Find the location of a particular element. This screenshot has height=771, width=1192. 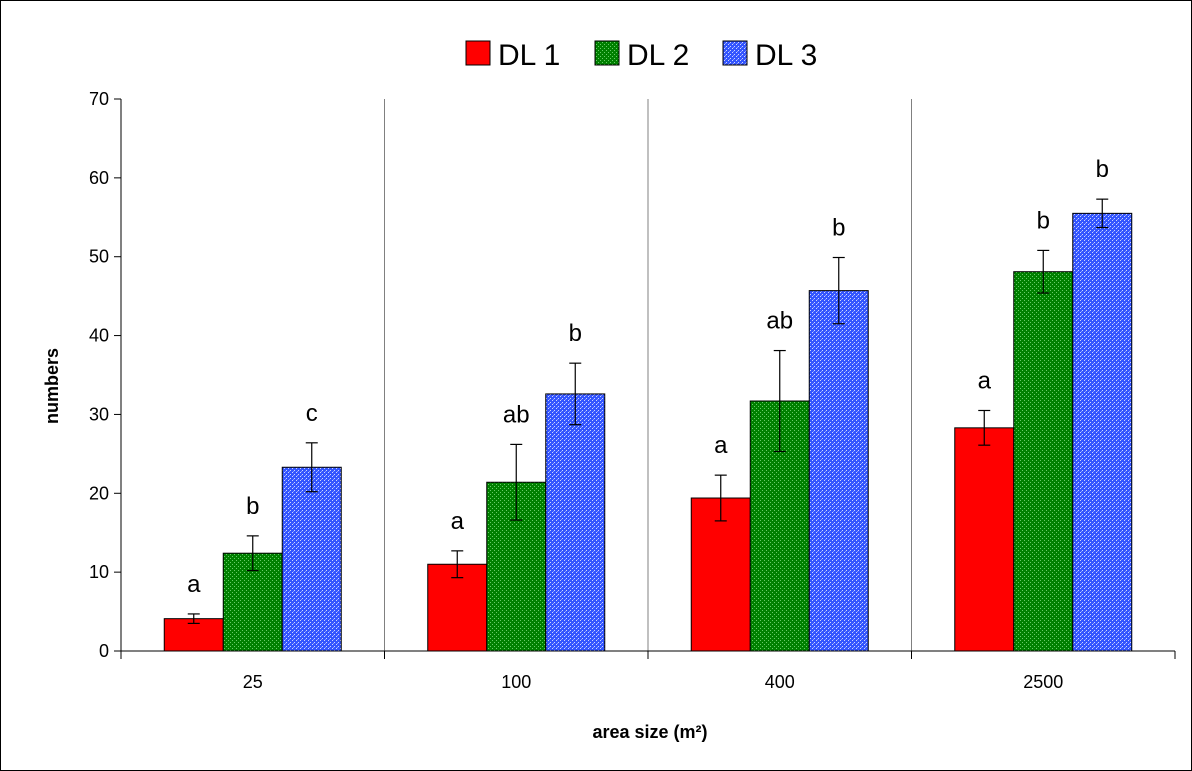

y-tick-label: 50 is located at coordinates (99, 257).